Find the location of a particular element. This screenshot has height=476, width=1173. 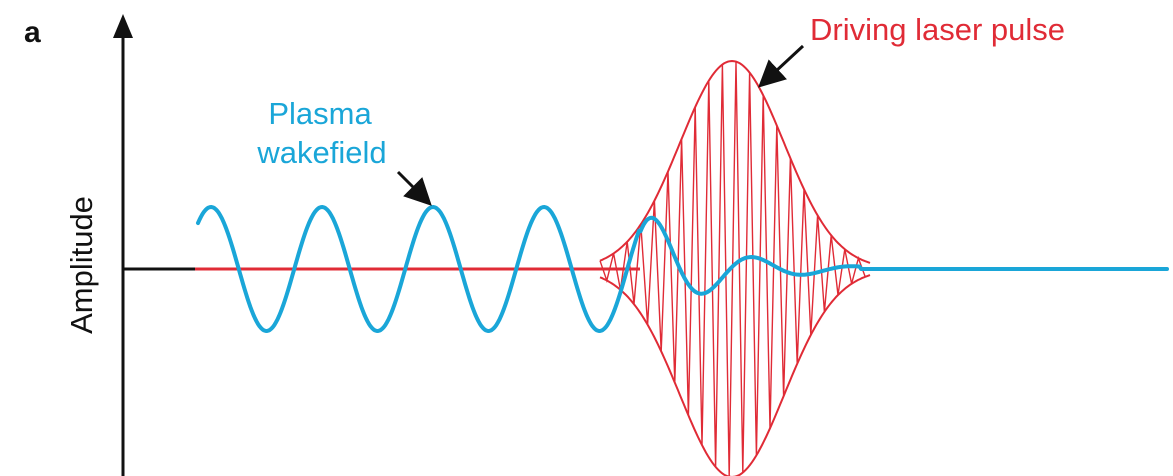

laser-label: Driving laser pulse is located at coordinates (937, 29).